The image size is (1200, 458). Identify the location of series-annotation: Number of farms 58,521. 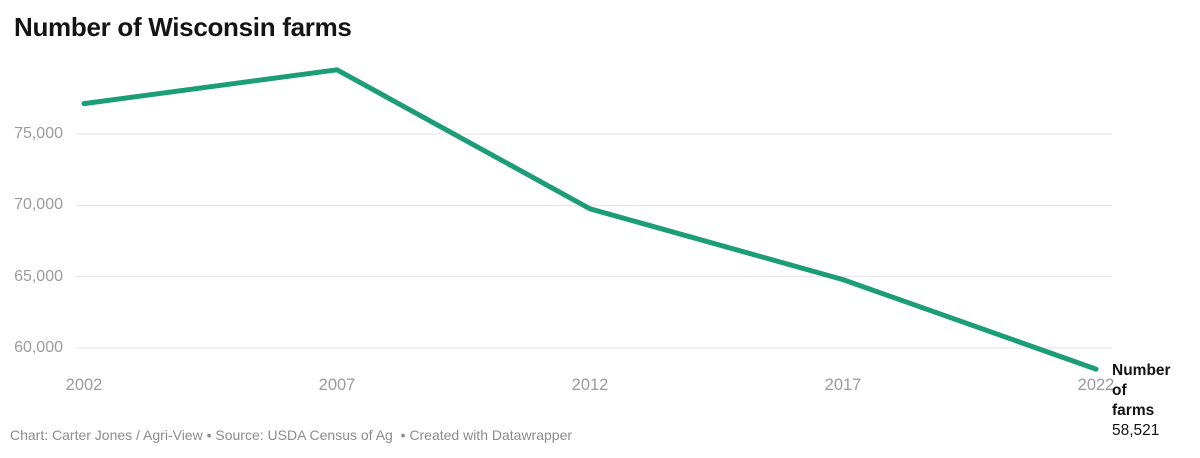
(1141, 401).